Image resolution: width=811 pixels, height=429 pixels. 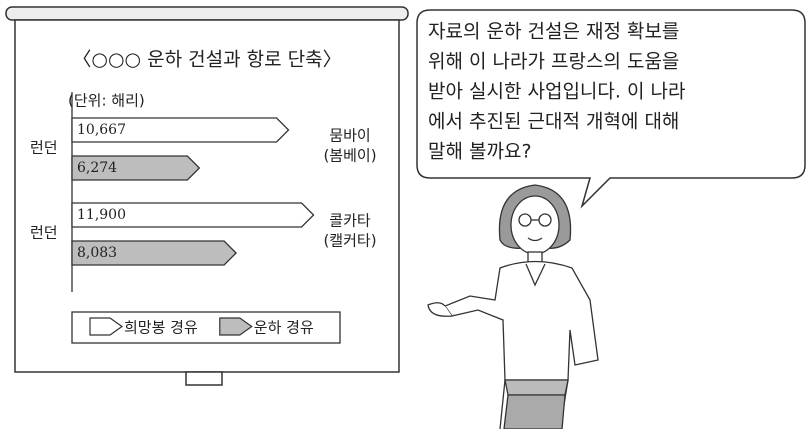 What do you see at coordinates (106, 101) in the screenshot?
I see `unit-label: (단위: 해리)` at bounding box center [106, 101].